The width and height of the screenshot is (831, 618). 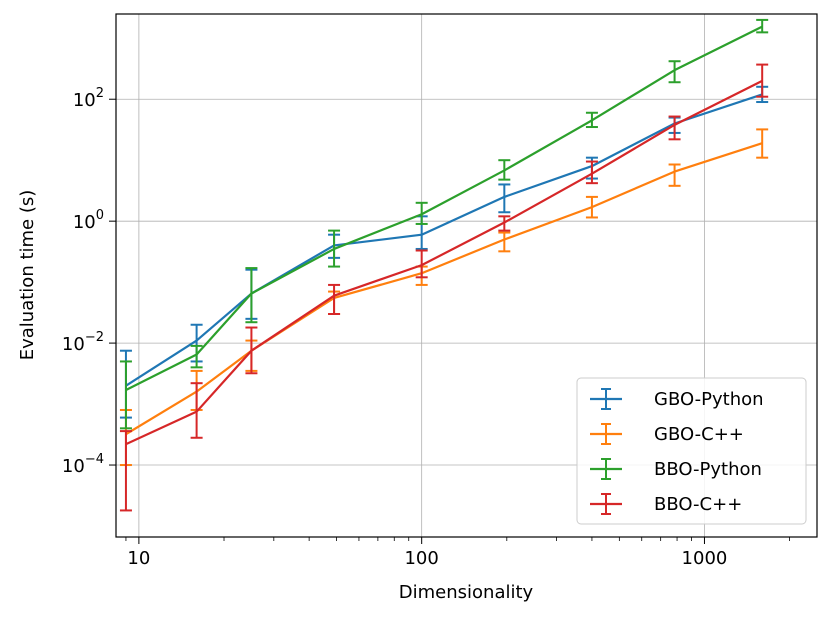 I want to click on y-tick-label: 10², so click(x=88, y=98).